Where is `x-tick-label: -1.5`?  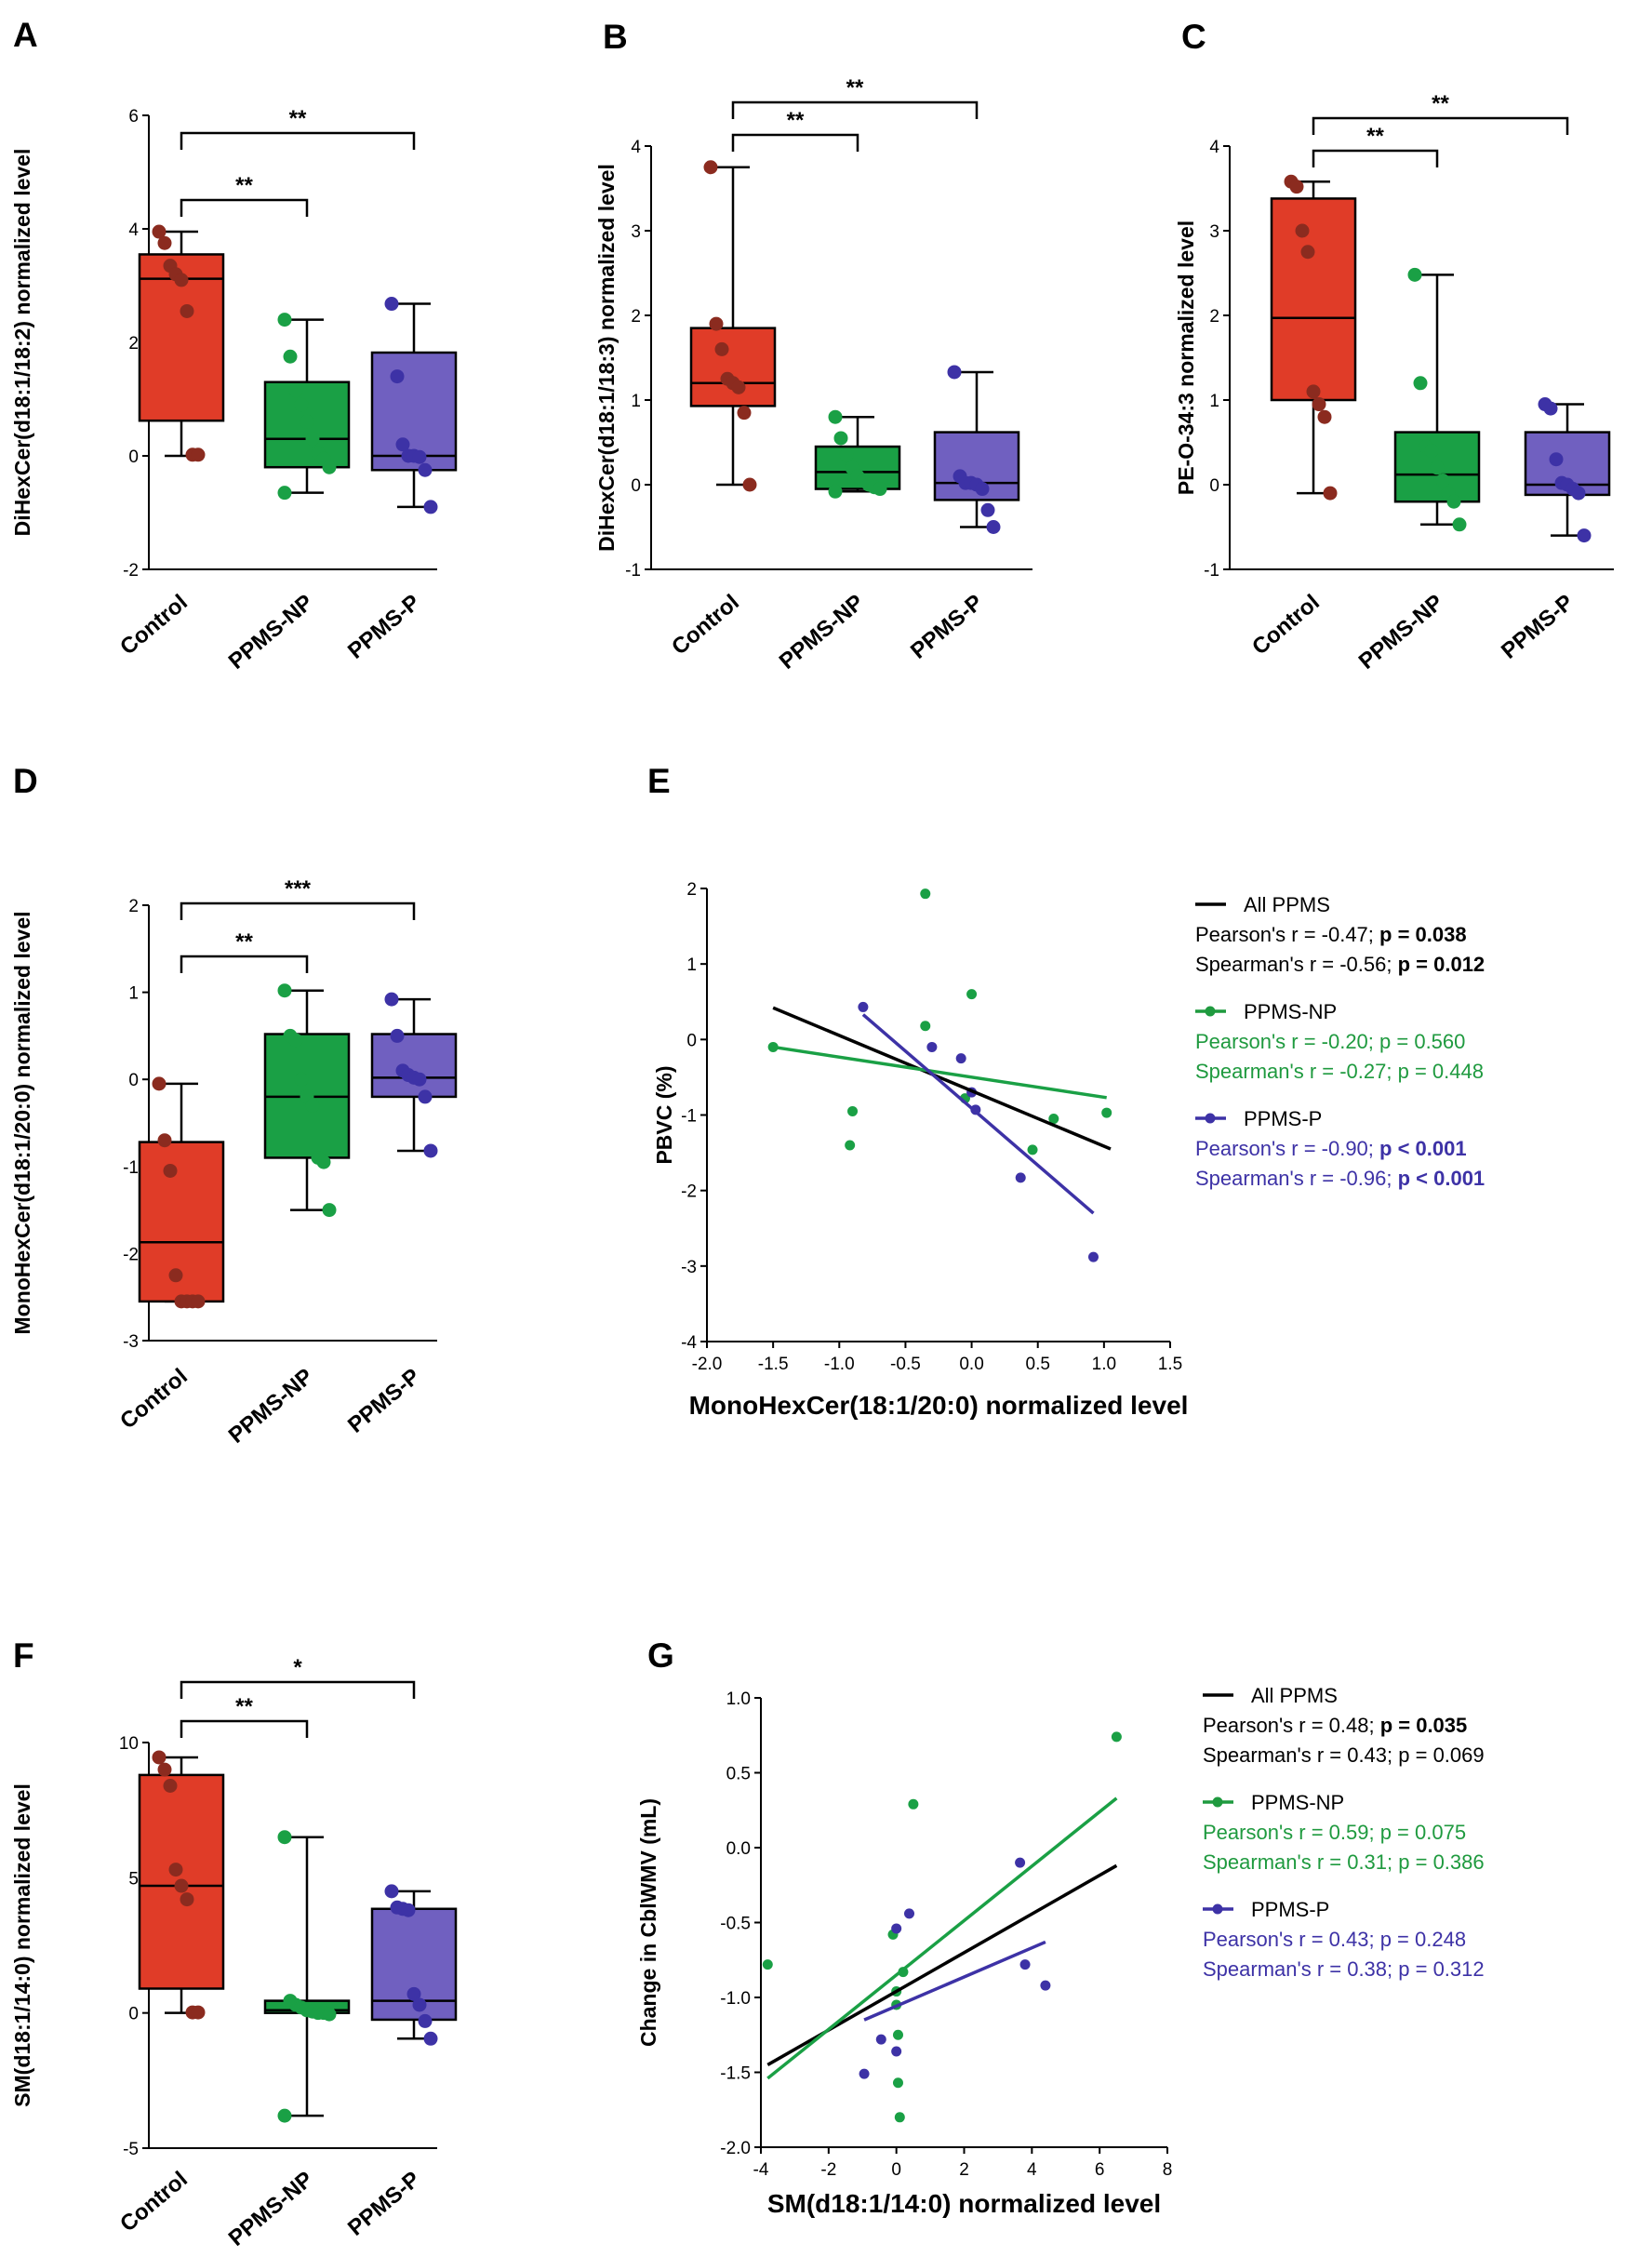 x-tick-label: -1.5 is located at coordinates (773, 1364).